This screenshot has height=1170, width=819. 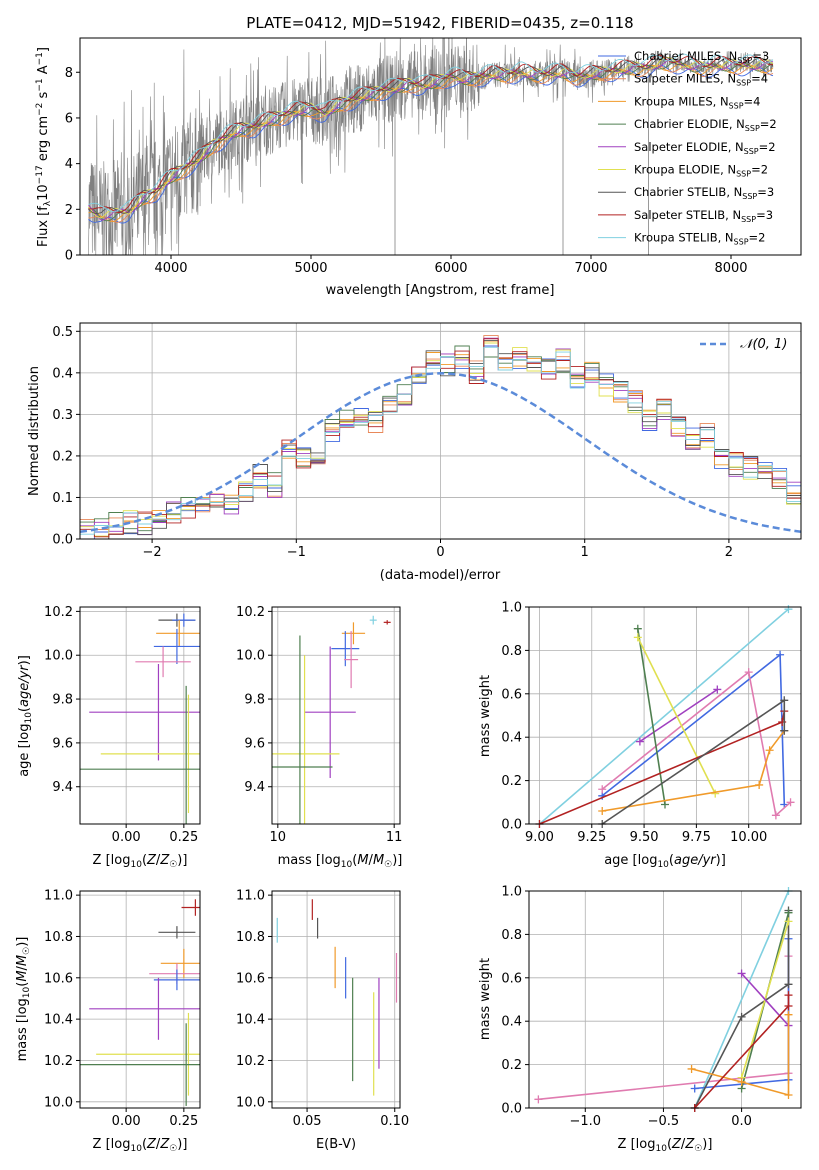 I want to click on gaussian-curve, so click(x=440, y=452).